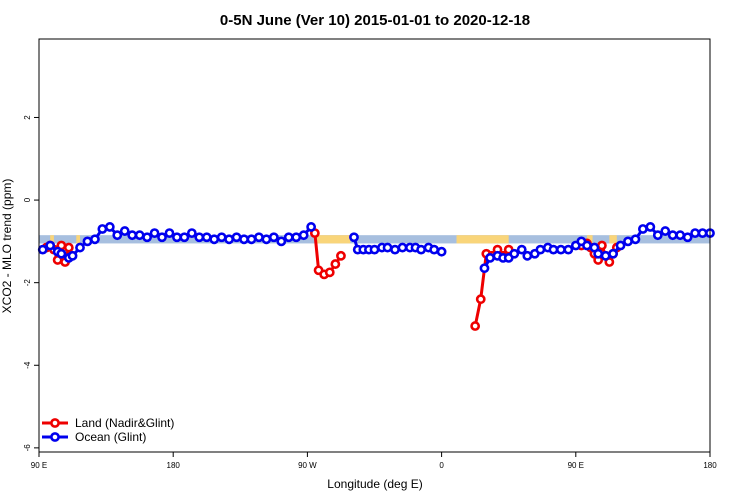 The height and width of the screenshot is (500, 750). Describe the element at coordinates (374, 239) in the screenshot. I see `reference-band` at that location.